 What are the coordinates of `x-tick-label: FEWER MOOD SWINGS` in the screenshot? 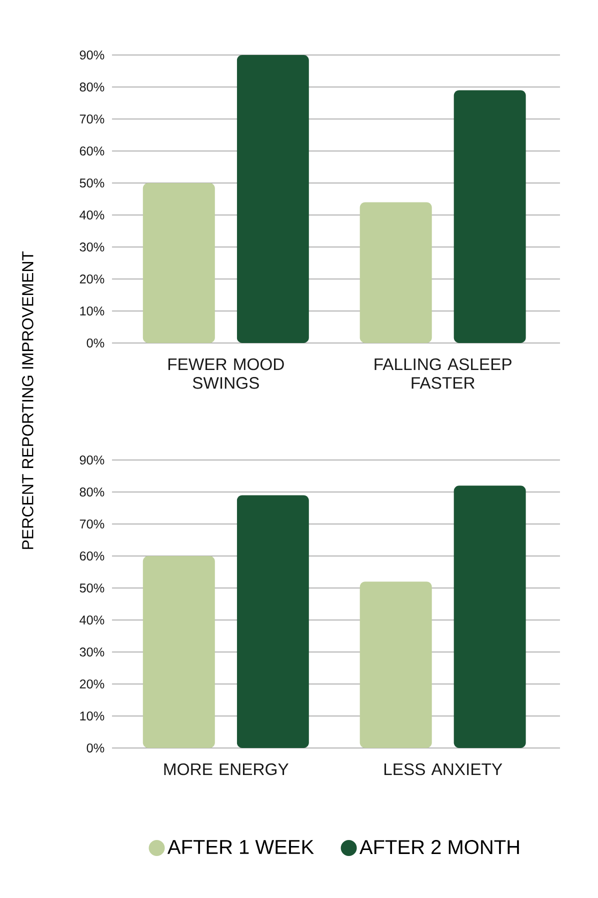 It's located at (226, 373).